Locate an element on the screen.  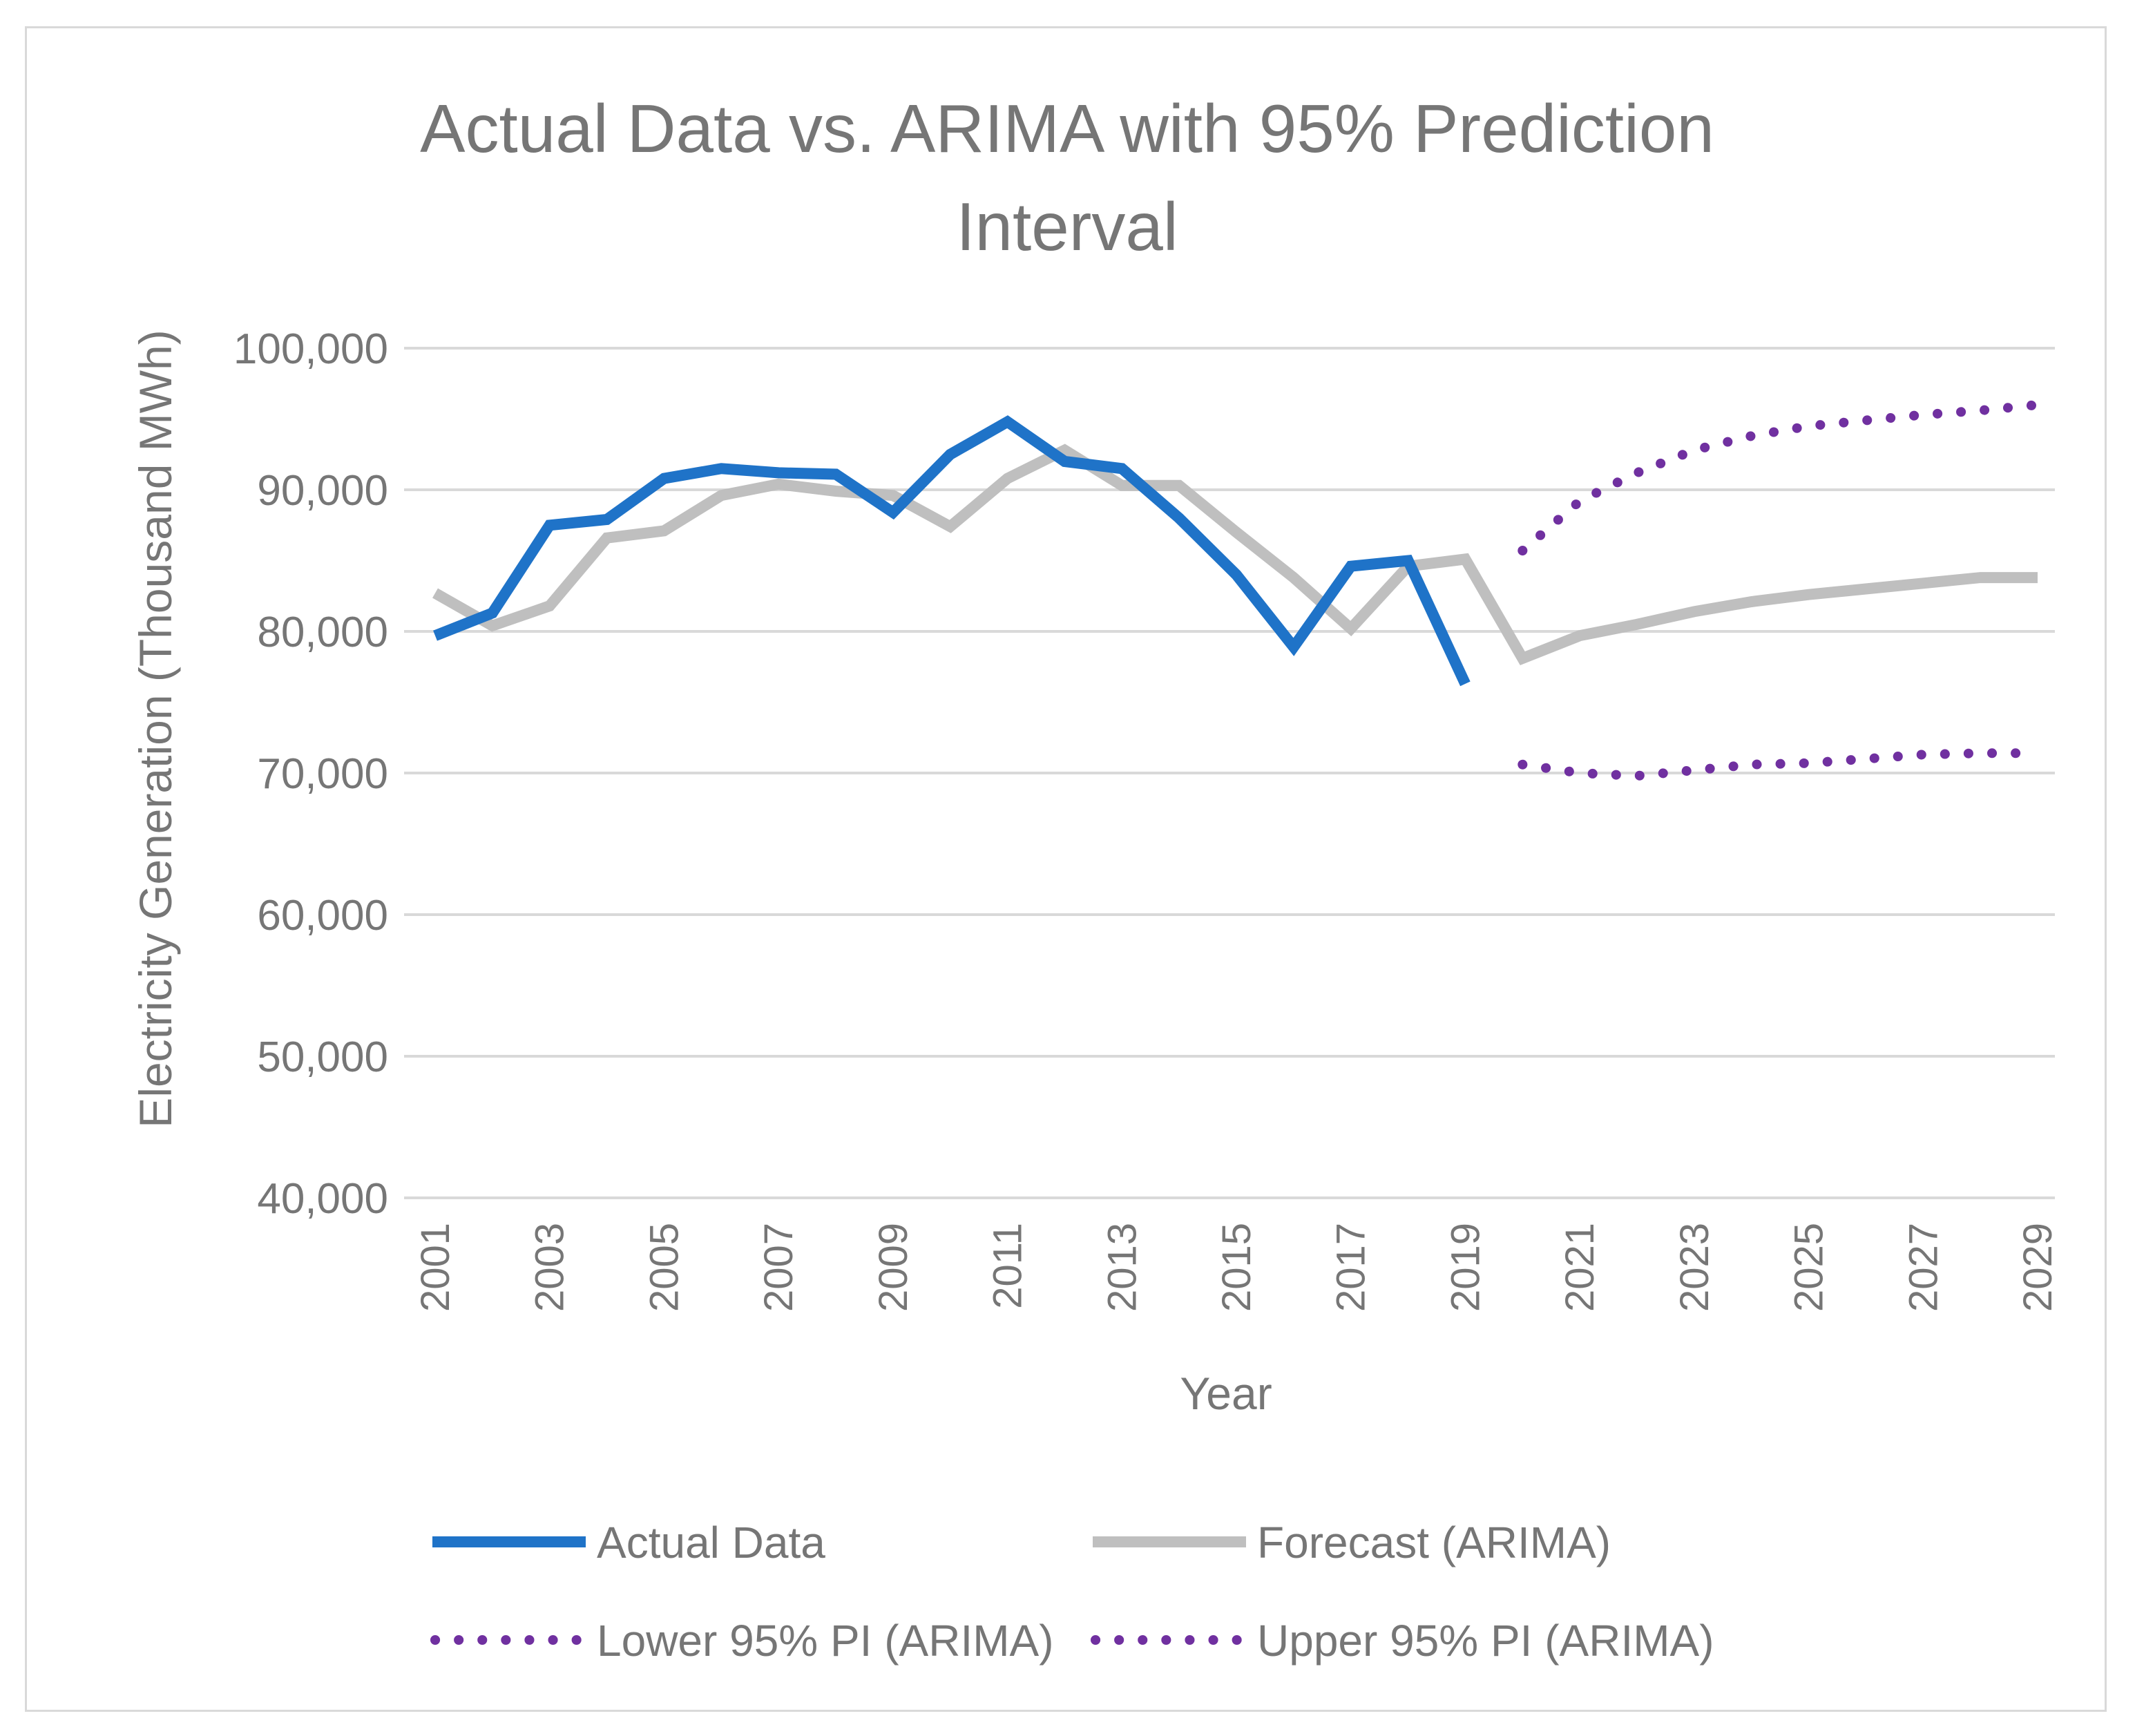
legend-item-upper: Upper 95% PI (ARIMA) is located at coordinates (1402, 1641).